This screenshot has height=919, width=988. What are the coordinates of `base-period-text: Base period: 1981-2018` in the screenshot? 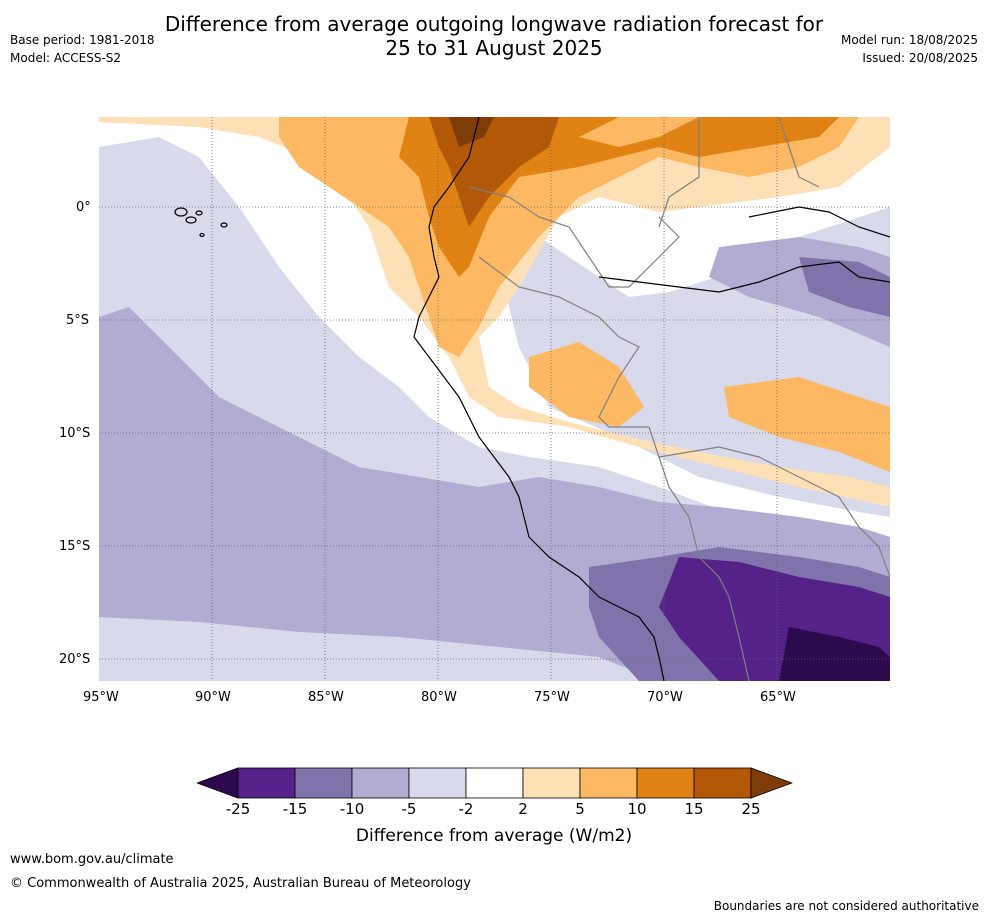 It's located at (82, 40).